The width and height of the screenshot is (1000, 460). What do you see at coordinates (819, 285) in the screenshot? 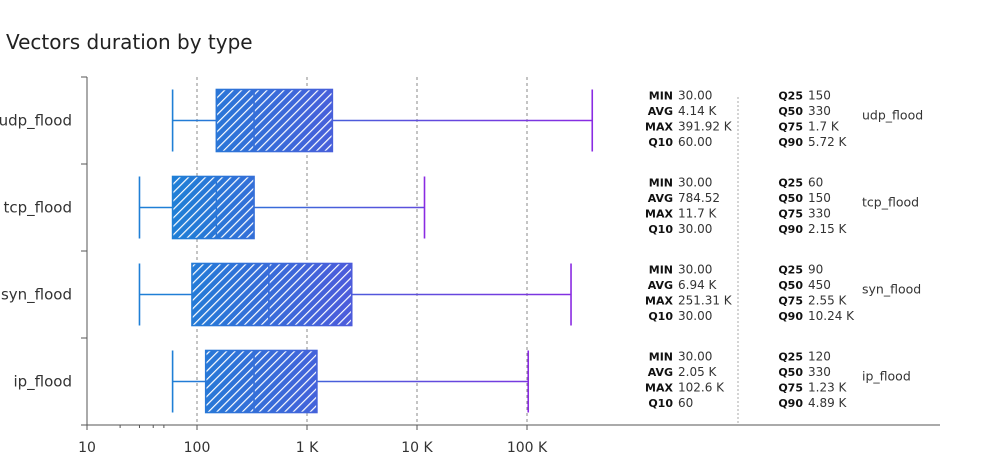
I see `stat-value-q50: 450` at bounding box center [819, 285].